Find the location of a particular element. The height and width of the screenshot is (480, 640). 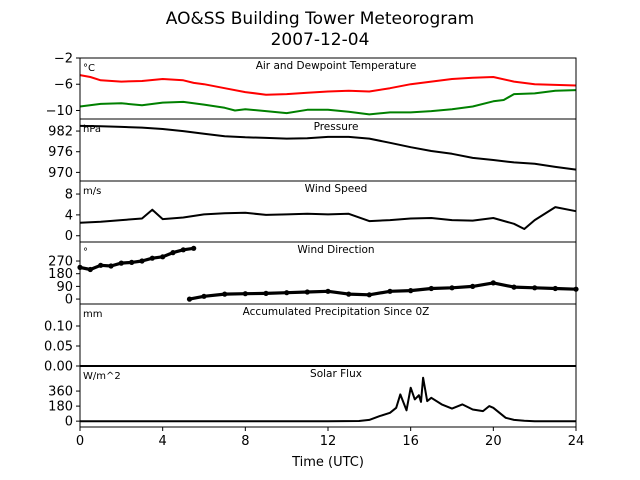

panel-1-title: Air and Dewpoint Temperature is located at coordinates (336, 66).